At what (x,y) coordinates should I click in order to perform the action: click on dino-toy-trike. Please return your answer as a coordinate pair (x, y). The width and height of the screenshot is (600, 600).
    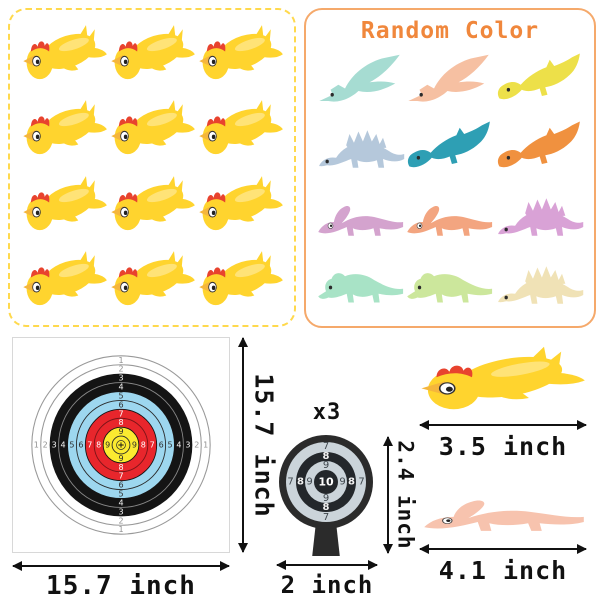
    Looking at the image, I should click on (360, 286).